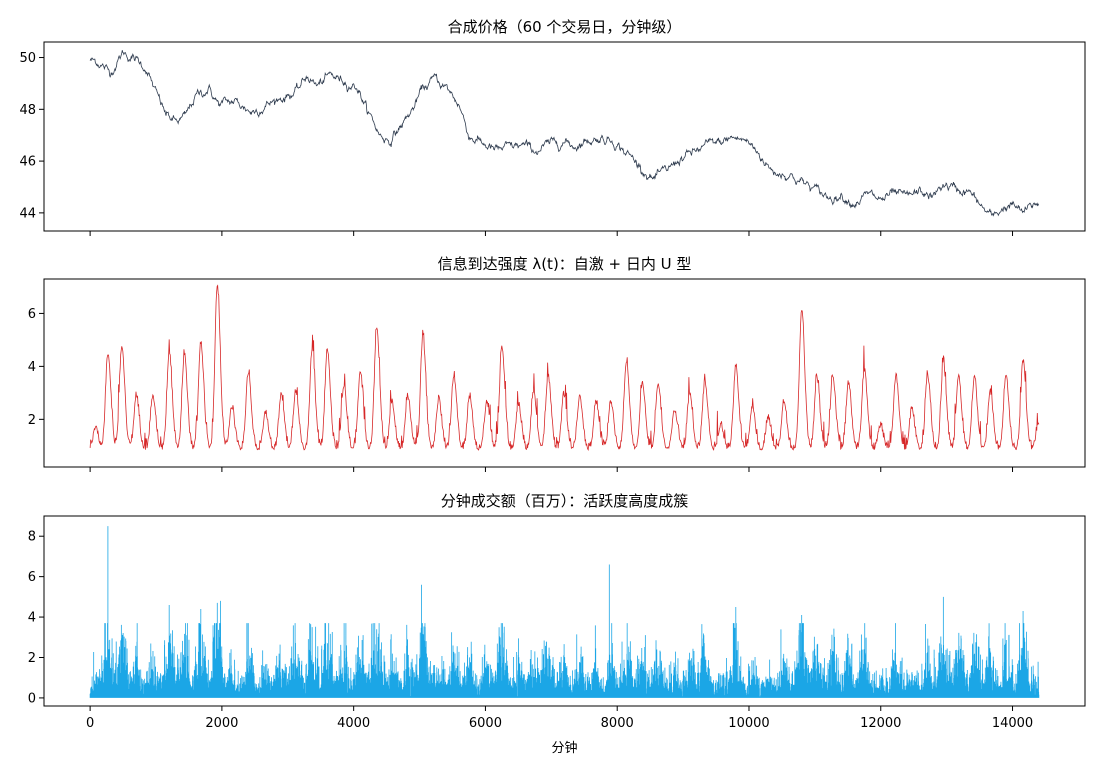  Describe the element at coordinates (32, 537) in the screenshot. I see `y-tick-label: 8` at that location.